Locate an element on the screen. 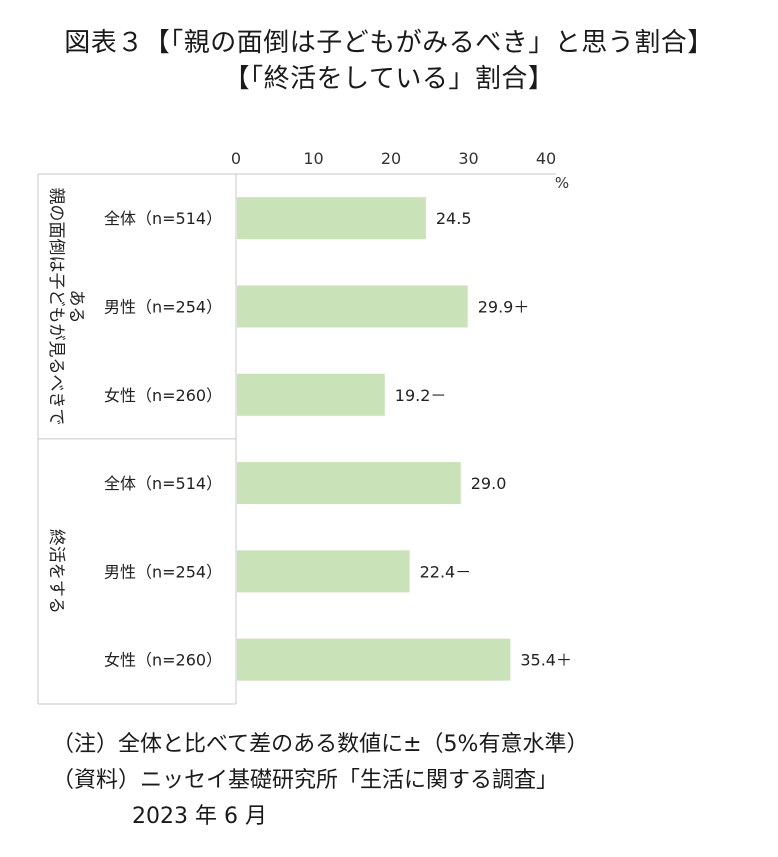  x-tick-label: 0 is located at coordinates (236, 158).